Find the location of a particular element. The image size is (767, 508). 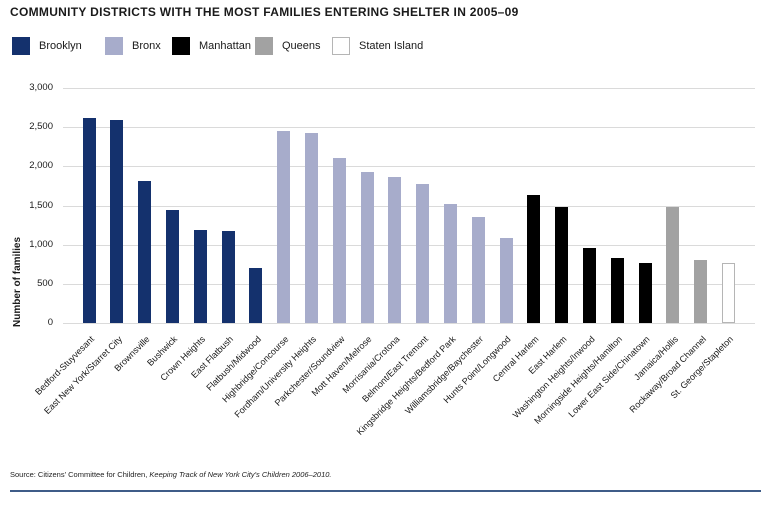

legend-label: Brooklyn is located at coordinates (60, 45).